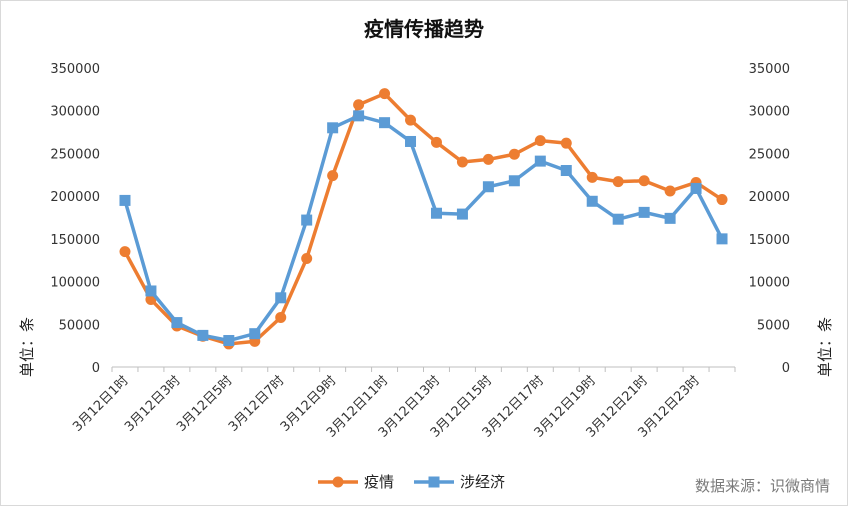 This screenshot has height=506, width=848. What do you see at coordinates (769, 197) in the screenshot?
I see `right-tick-label-4: 20000` at bounding box center [769, 197].